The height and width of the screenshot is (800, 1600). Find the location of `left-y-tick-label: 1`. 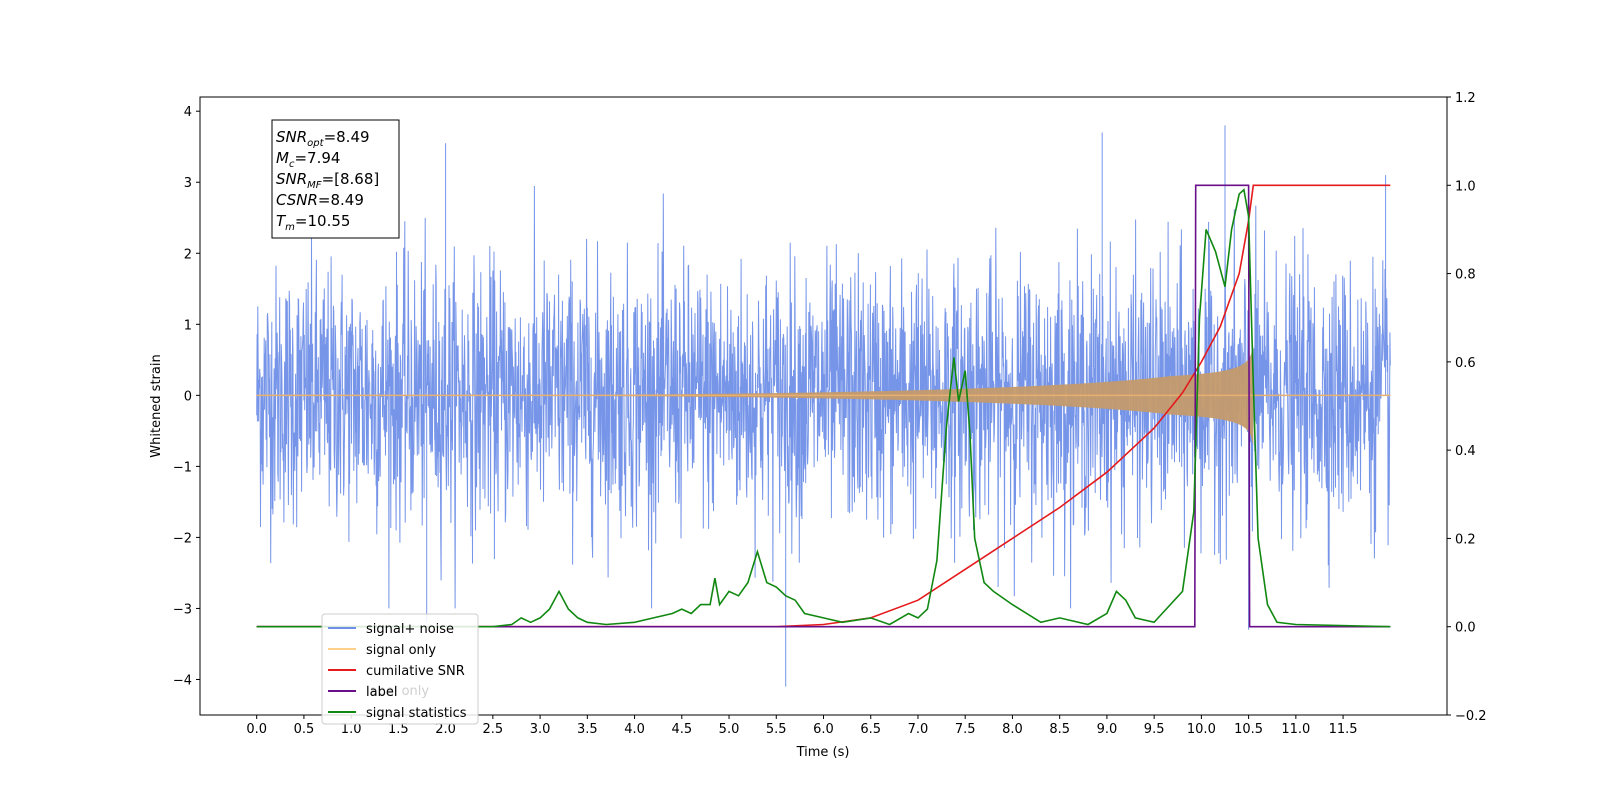

left-y-tick-label: 1 is located at coordinates (188, 325).